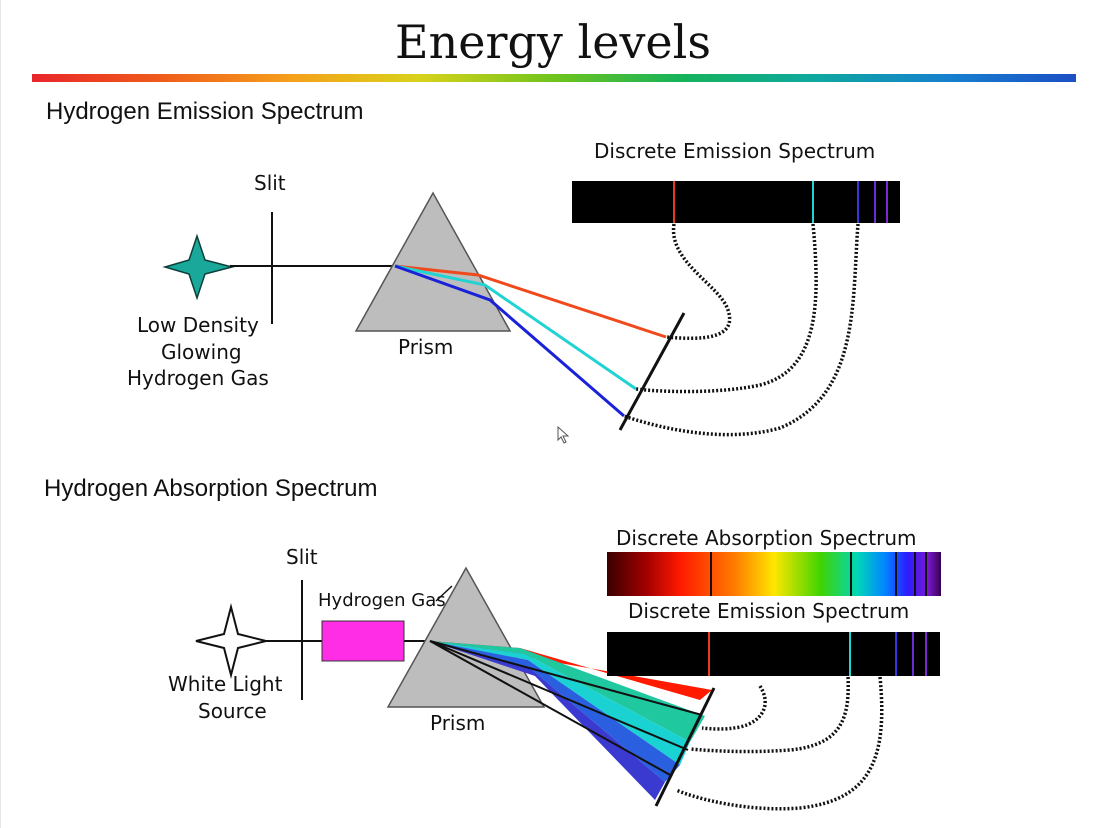 This screenshot has width=1106, height=828. I want to click on fan-blue, so click(555, 711).